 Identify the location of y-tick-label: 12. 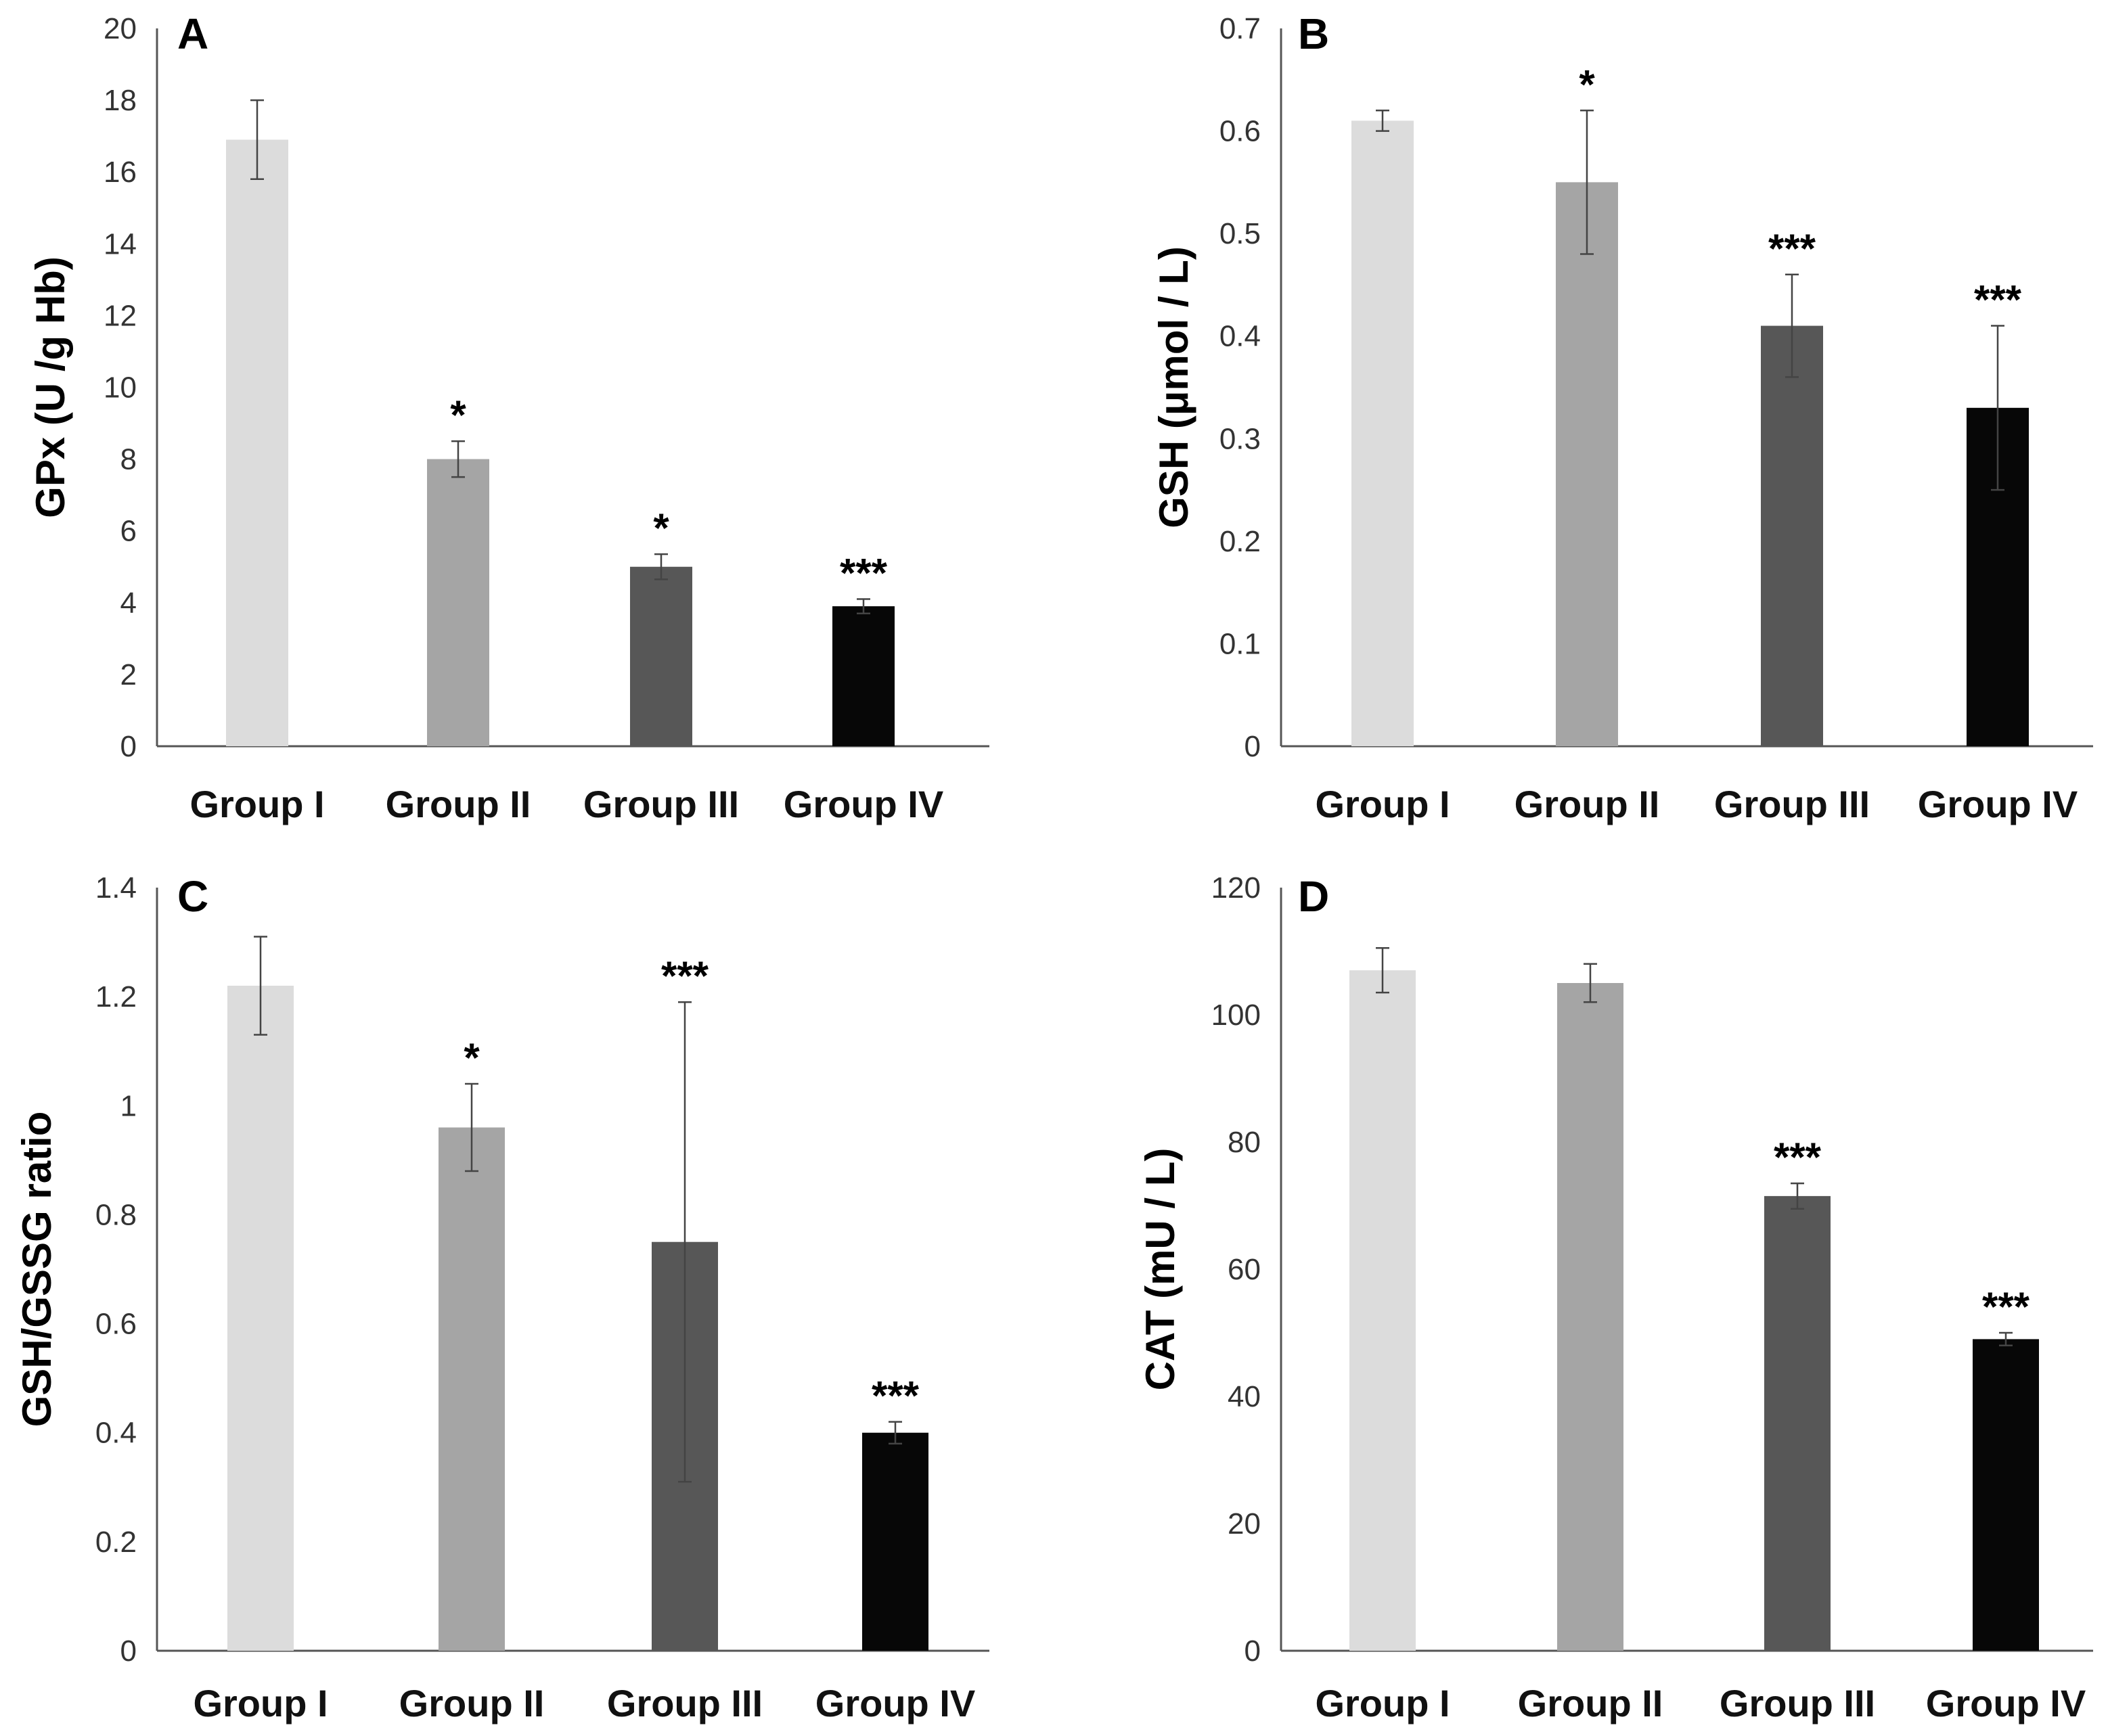
(120, 315).